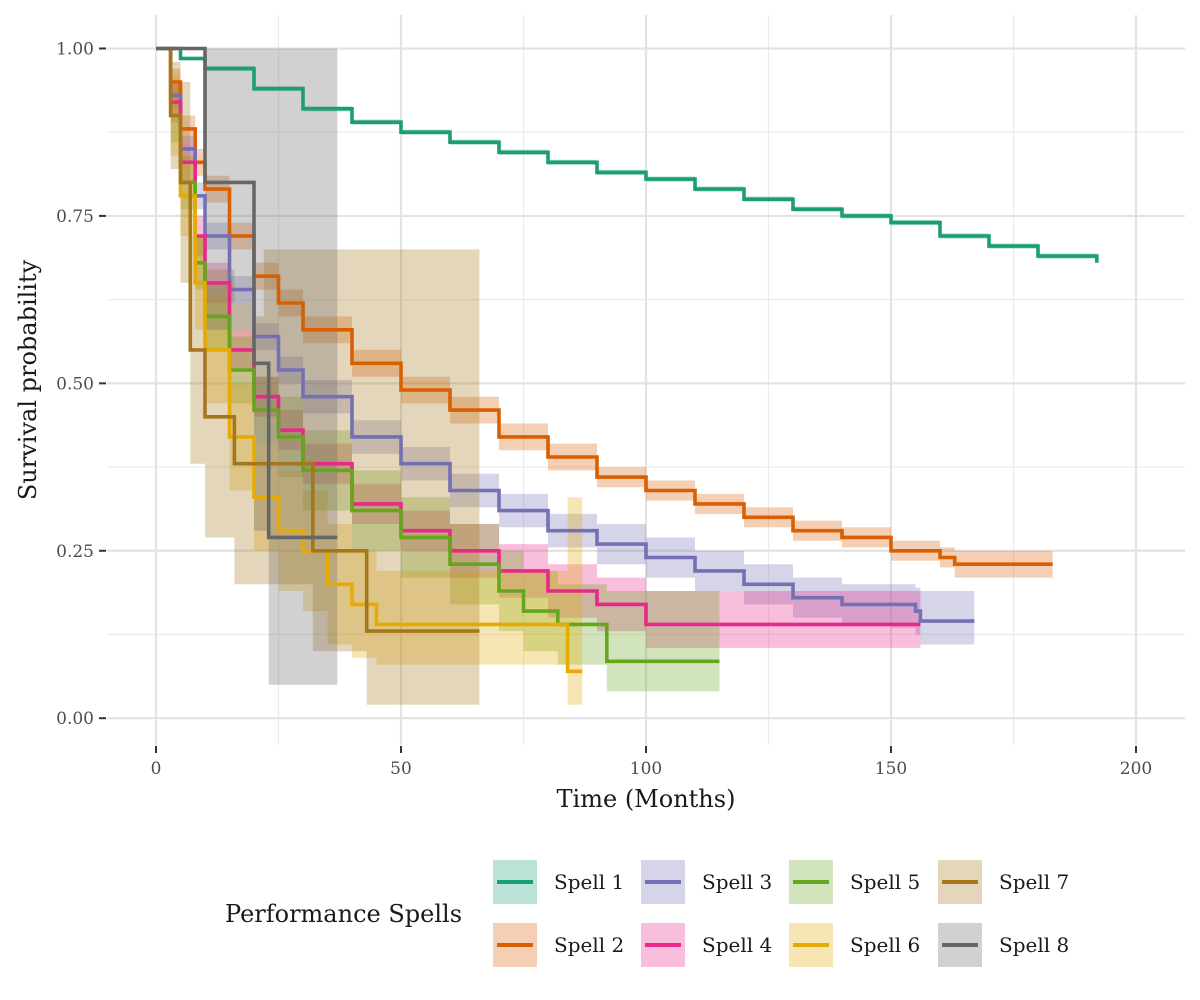 This screenshot has height=1000, width=1200. I want to click on y-tick-label: 0.00, so click(75, 719).